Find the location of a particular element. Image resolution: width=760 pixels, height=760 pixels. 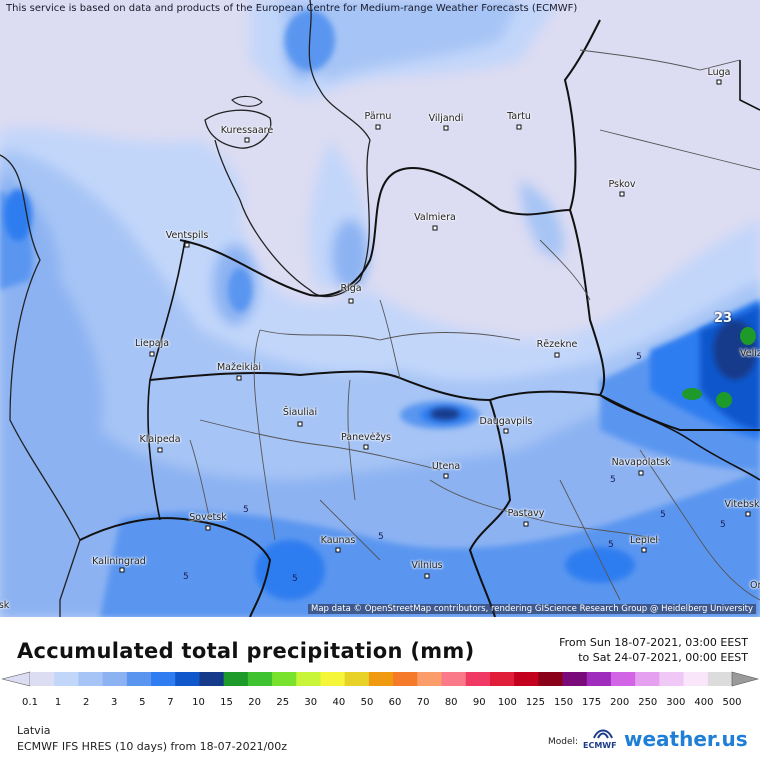

coastline-gulf-of-riga is located at coordinates (292, 149).